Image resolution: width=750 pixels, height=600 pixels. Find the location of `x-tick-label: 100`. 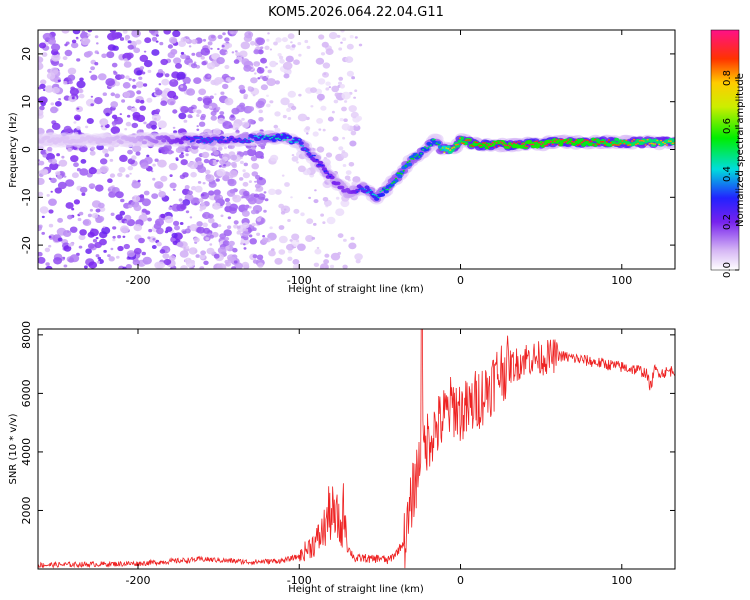

x-tick-label: 100 is located at coordinates (621, 580).